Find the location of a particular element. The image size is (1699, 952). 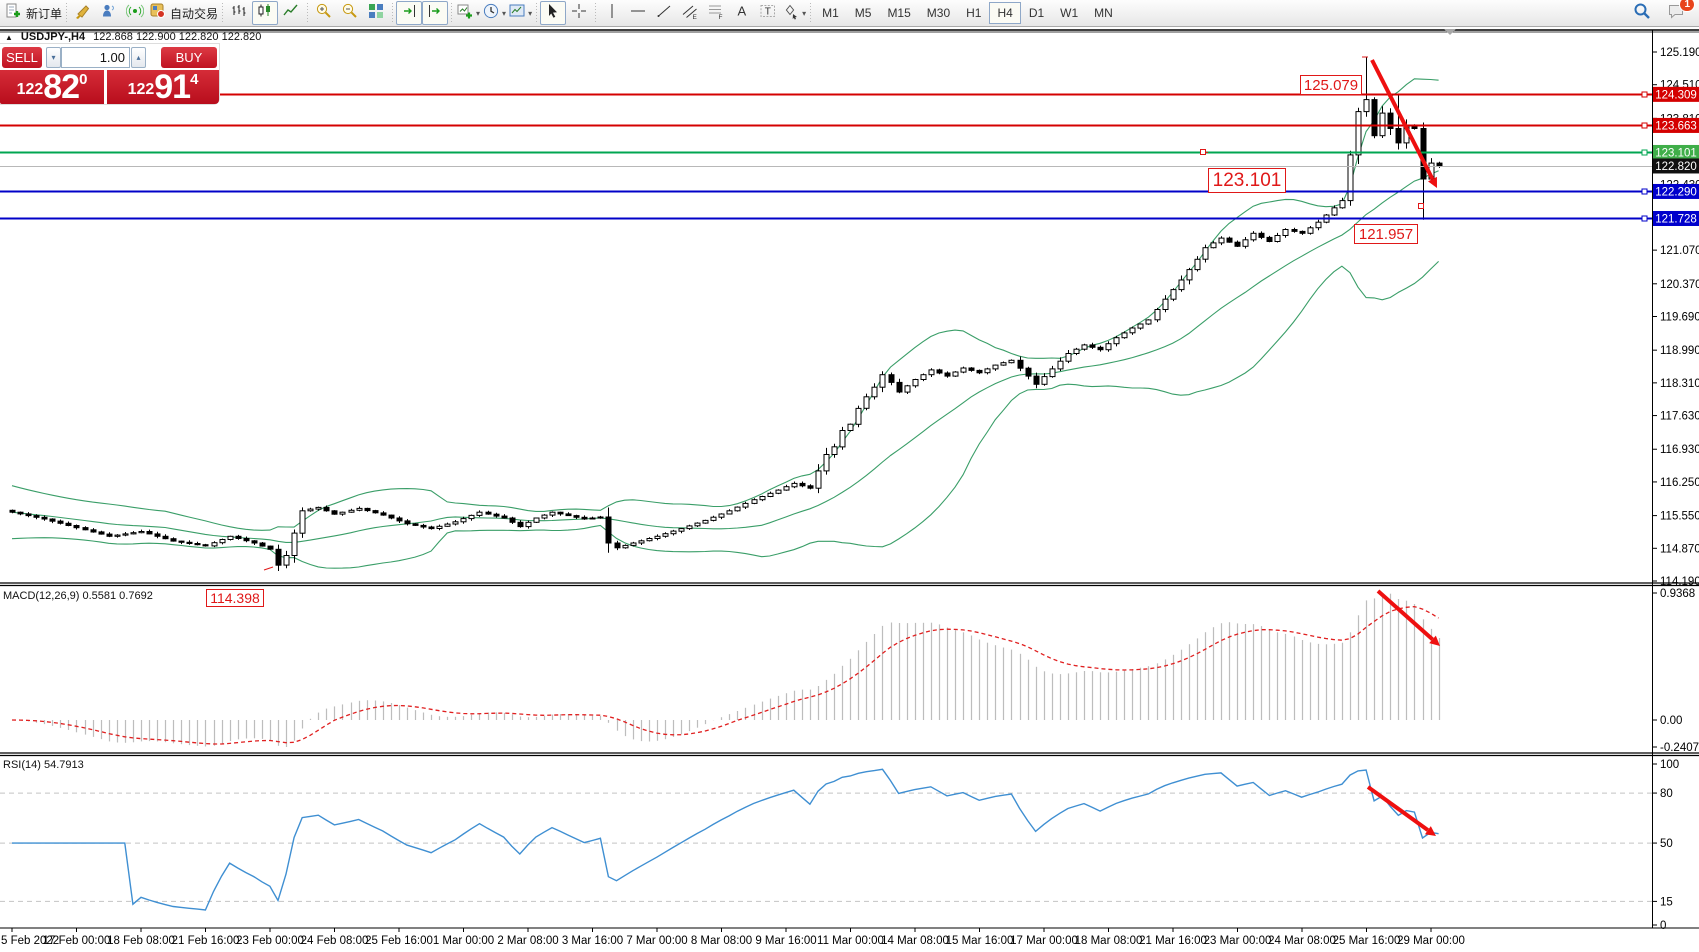

toolbar-chart-shift-button is located at coordinates (435, 13).